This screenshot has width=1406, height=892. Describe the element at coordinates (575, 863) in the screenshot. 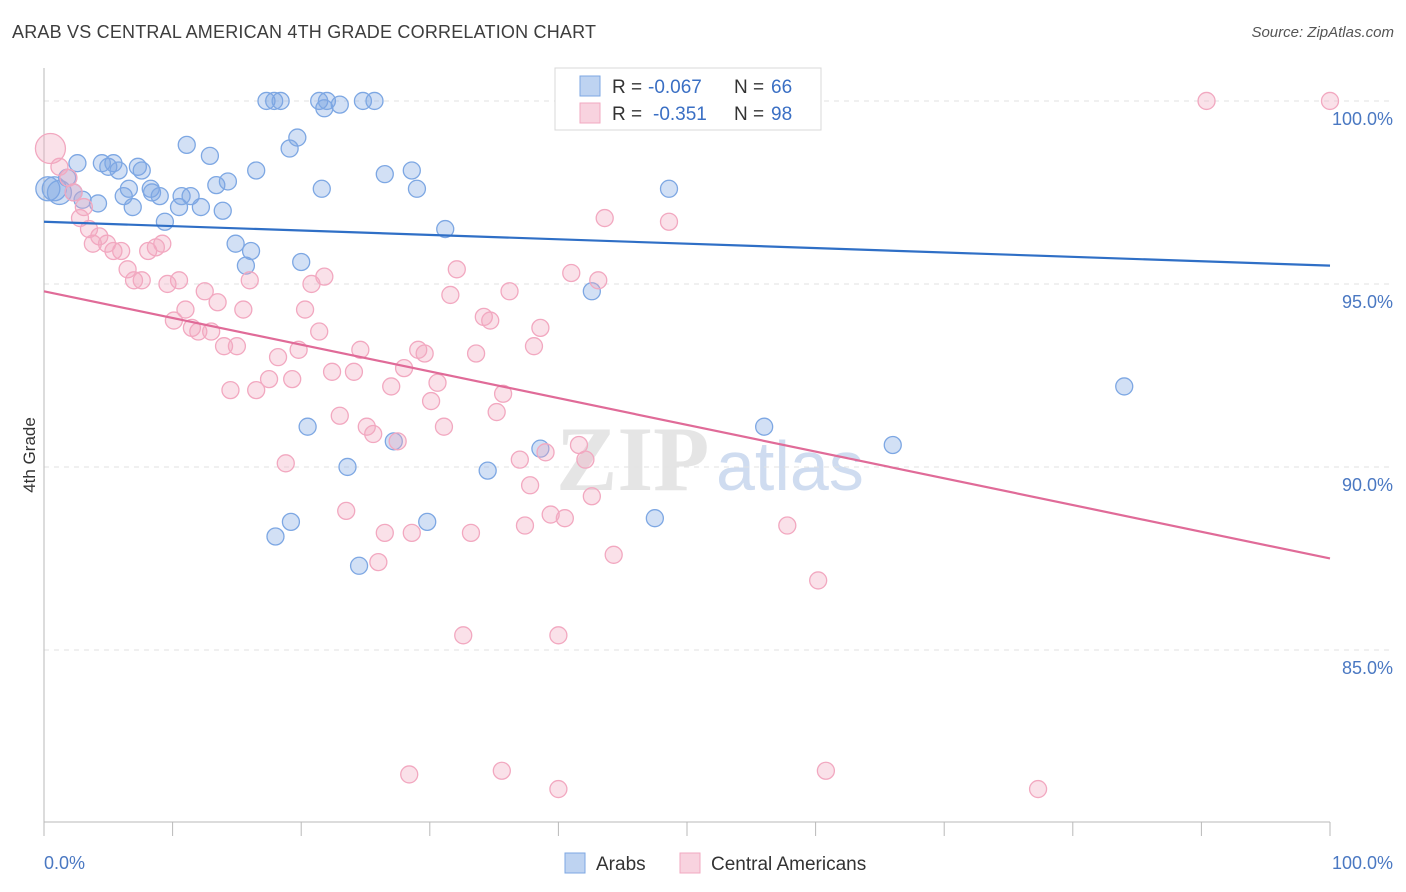

I see `bottom-legend-swatch-arabs` at that location.